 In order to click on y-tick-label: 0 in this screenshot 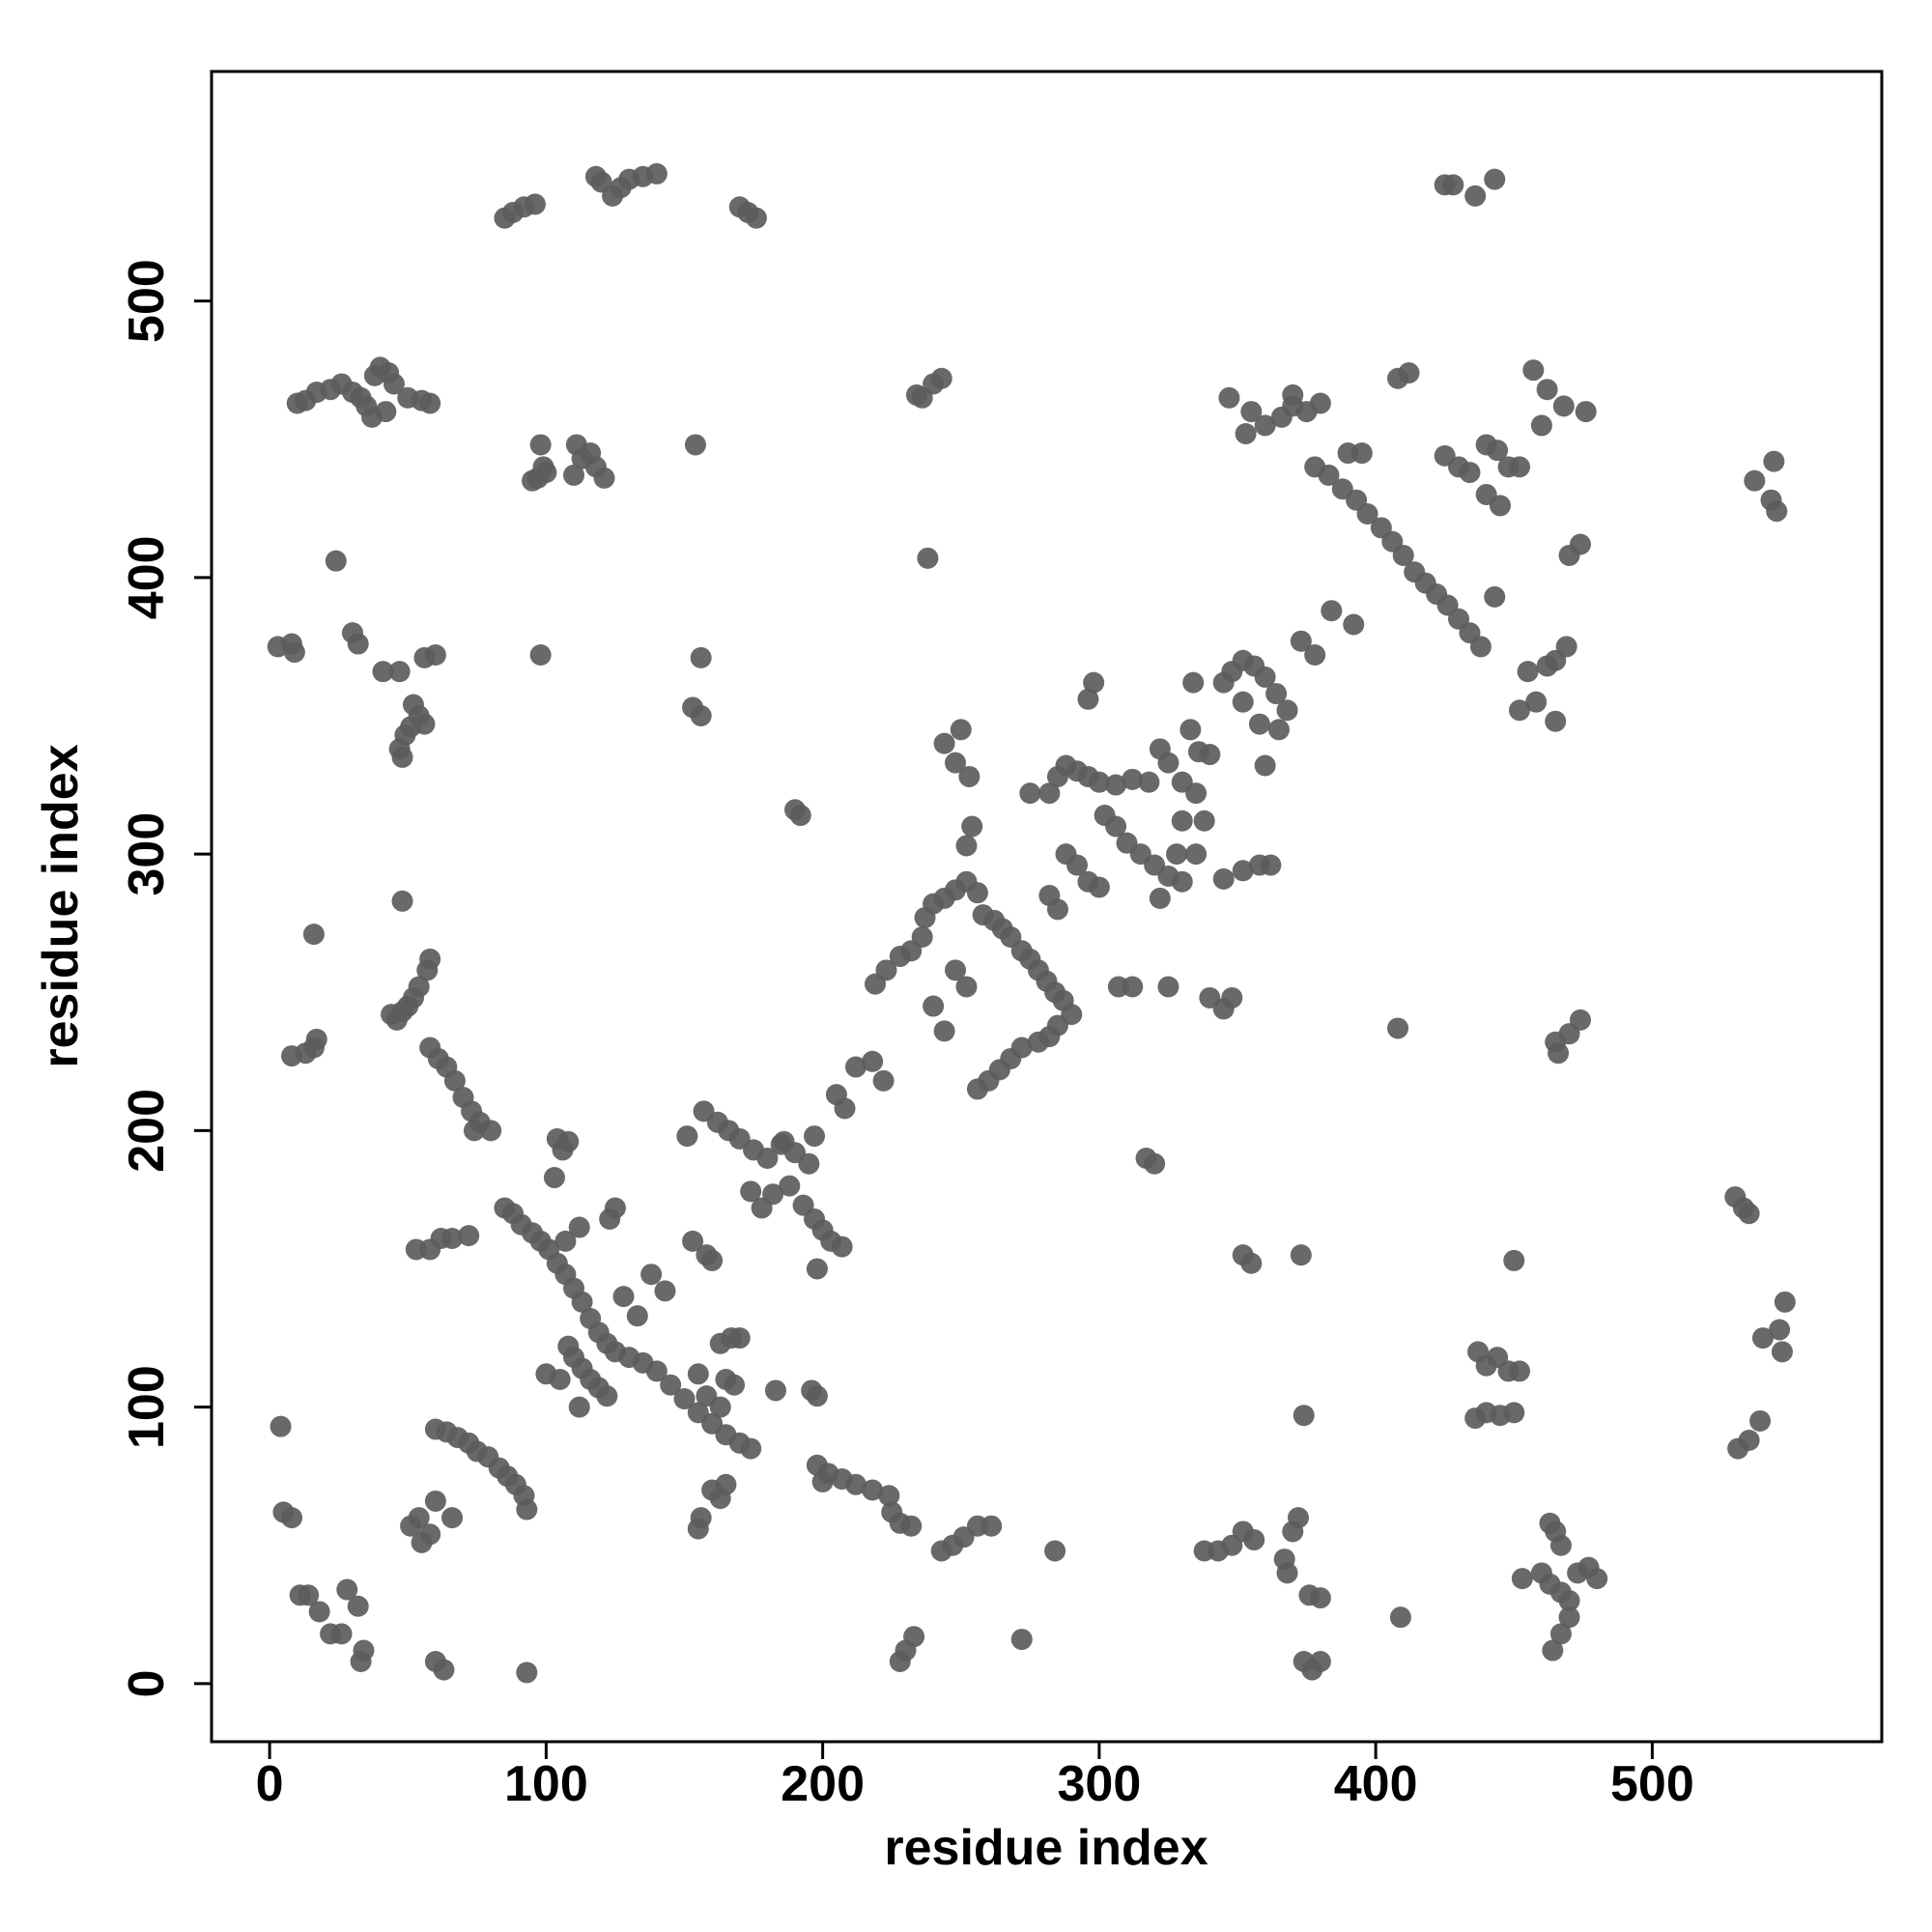, I will do `click(147, 1683)`.